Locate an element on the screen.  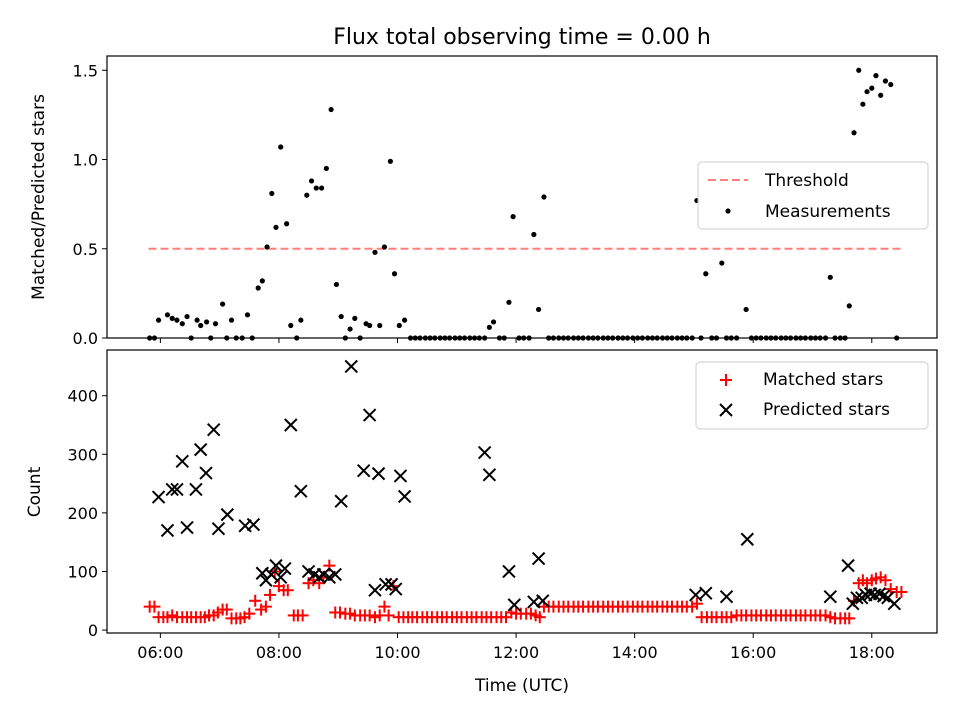
top-y-tick-label-1: 0.5 is located at coordinates (85, 249).